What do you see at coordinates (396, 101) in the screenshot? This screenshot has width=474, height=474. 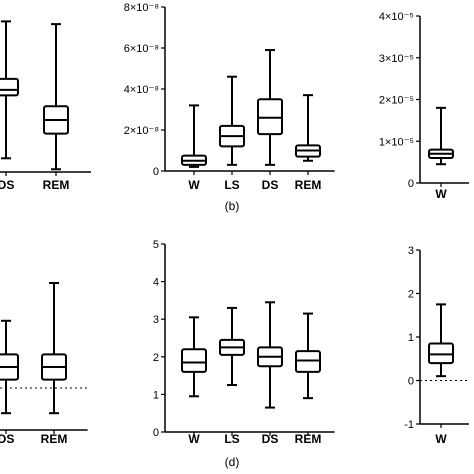 I see `y-tick-label: 2×10⁻⁵` at bounding box center [396, 101].